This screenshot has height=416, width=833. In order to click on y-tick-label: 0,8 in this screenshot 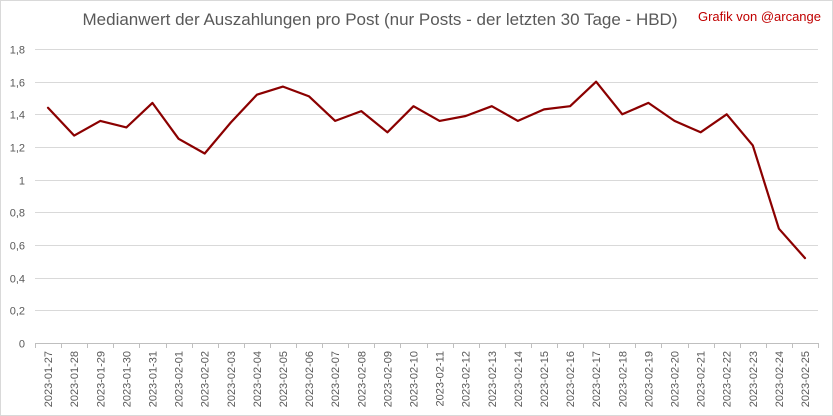, I will do `click(17, 214)`.